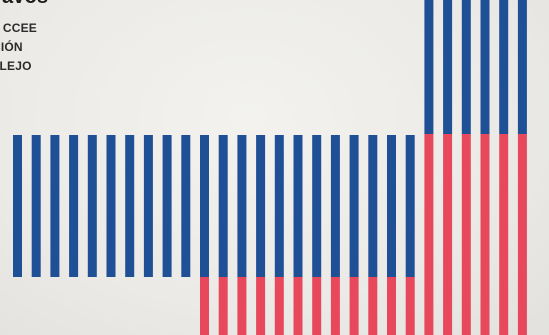  What do you see at coordinates (11, 47) in the screenshot?
I see `legend-line: CIÓN` at bounding box center [11, 47].